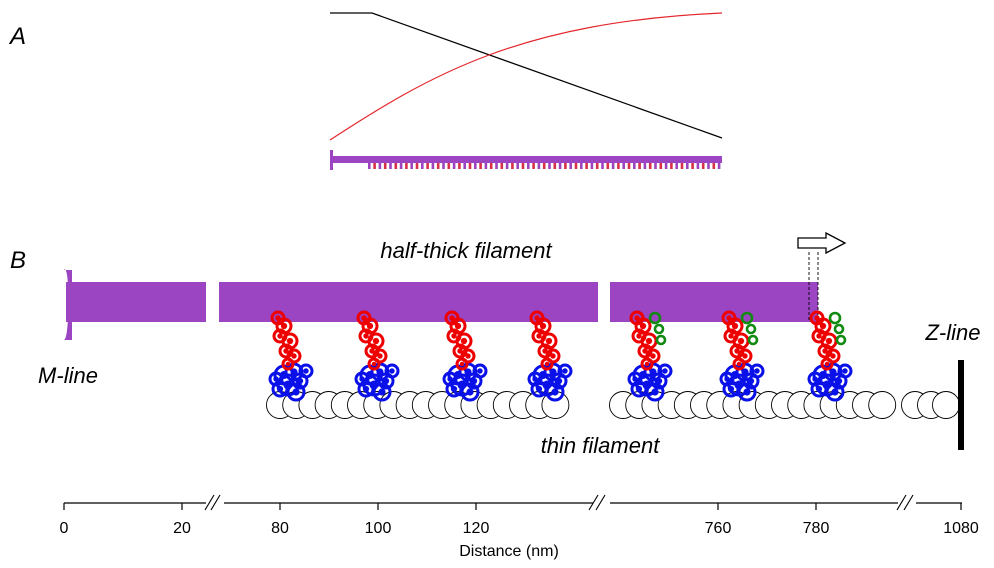  What do you see at coordinates (601, 445) in the screenshot?
I see `thin-filament-label: thin filament` at bounding box center [601, 445].